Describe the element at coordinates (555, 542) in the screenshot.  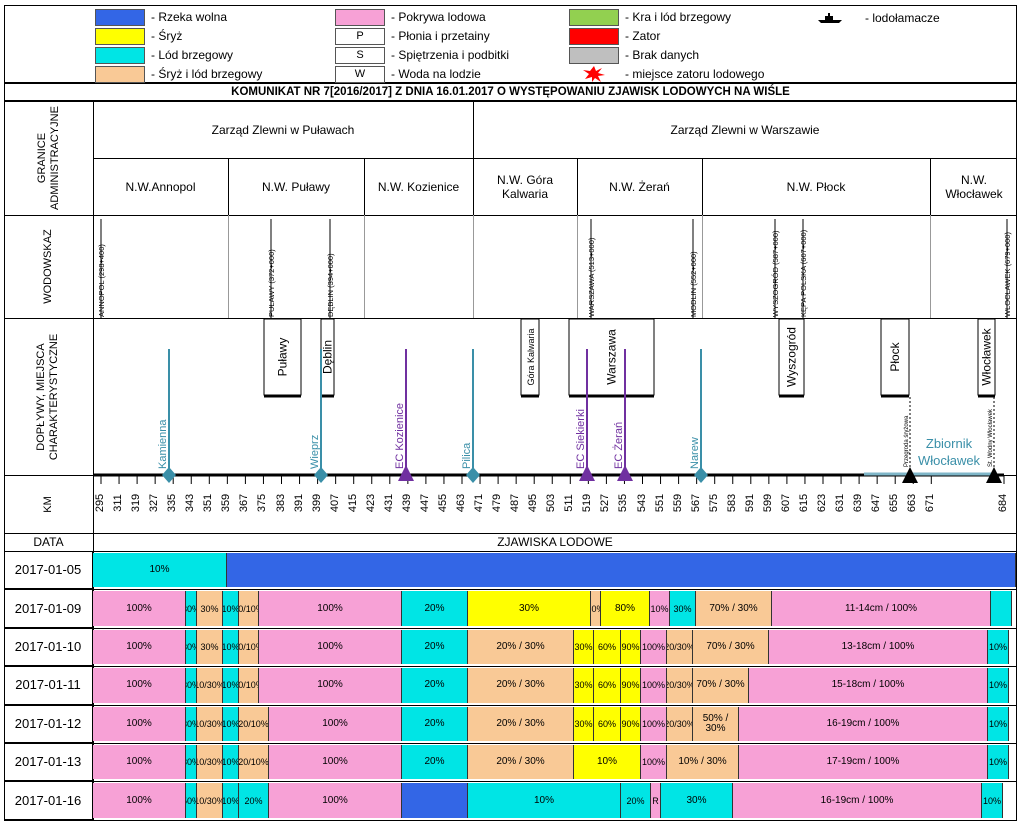
I see `row-label-phenomena: ZJAWISKA LODOWE` at that location.